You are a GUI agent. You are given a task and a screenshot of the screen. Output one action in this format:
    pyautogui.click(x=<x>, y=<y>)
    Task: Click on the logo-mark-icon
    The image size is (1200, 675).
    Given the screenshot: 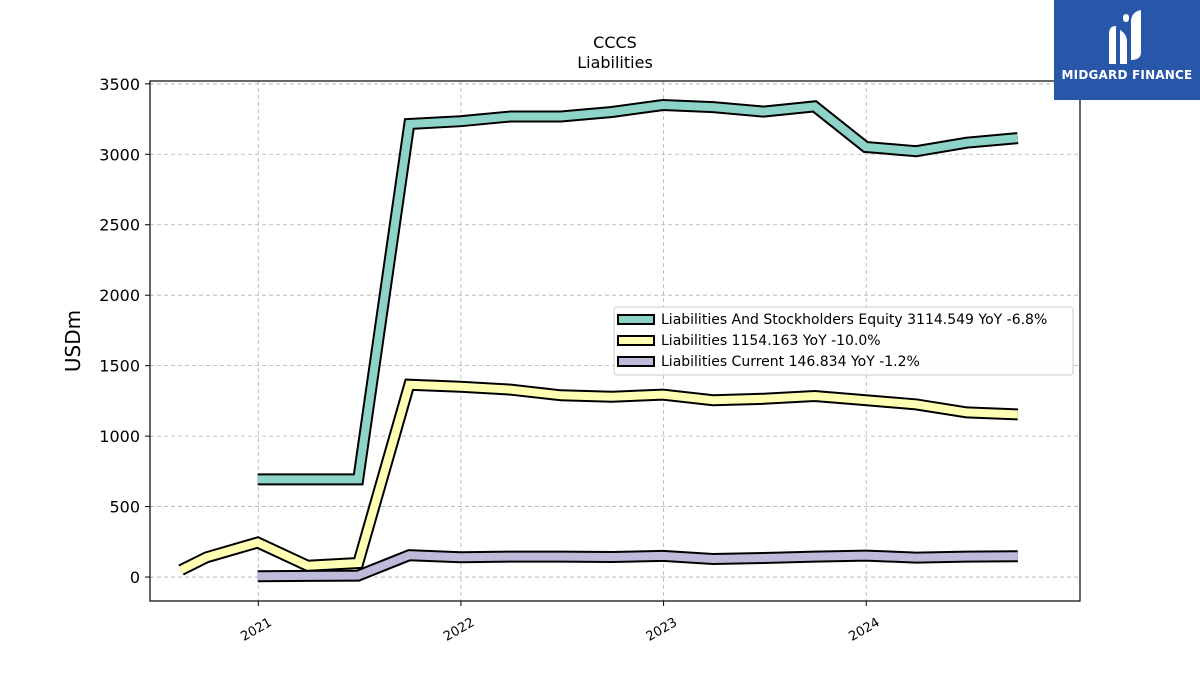 What is the action you would take?
    pyautogui.click(x=1125, y=37)
    